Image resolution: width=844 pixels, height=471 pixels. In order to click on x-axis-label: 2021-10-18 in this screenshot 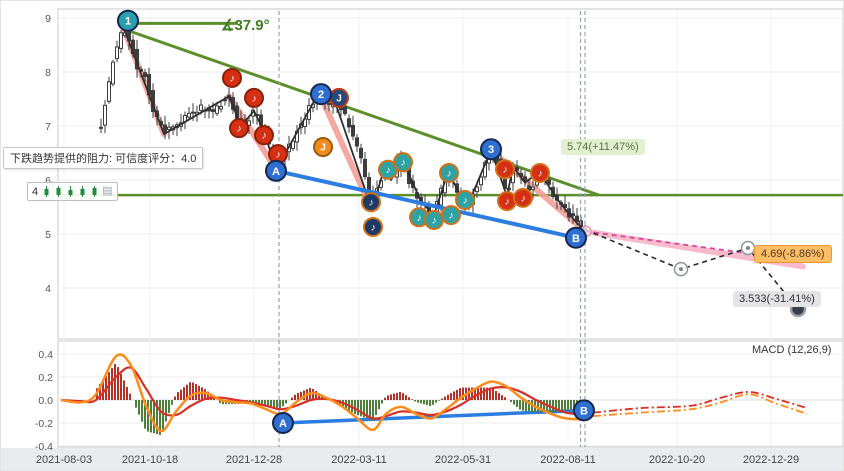, I will do `click(150, 460)`.